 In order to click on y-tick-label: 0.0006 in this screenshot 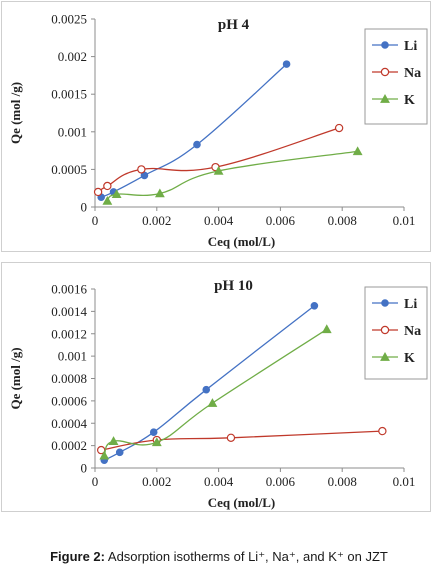, I will do `click(69, 400)`.